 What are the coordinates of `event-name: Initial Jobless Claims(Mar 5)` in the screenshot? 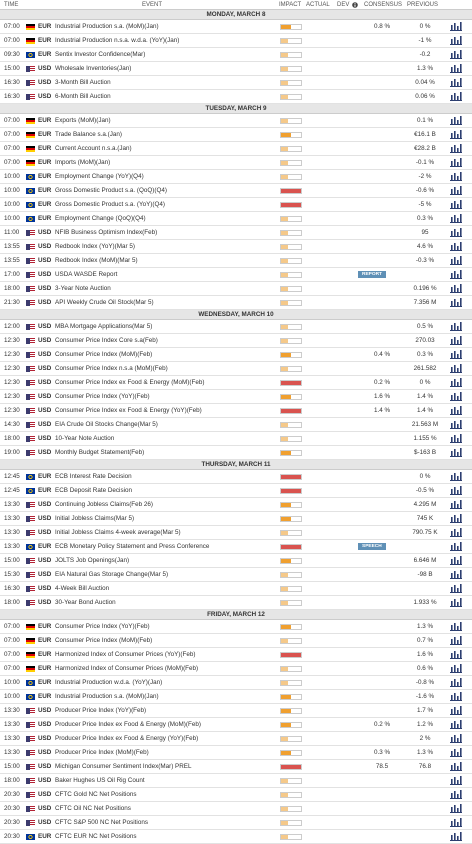 It's located at (95, 518).